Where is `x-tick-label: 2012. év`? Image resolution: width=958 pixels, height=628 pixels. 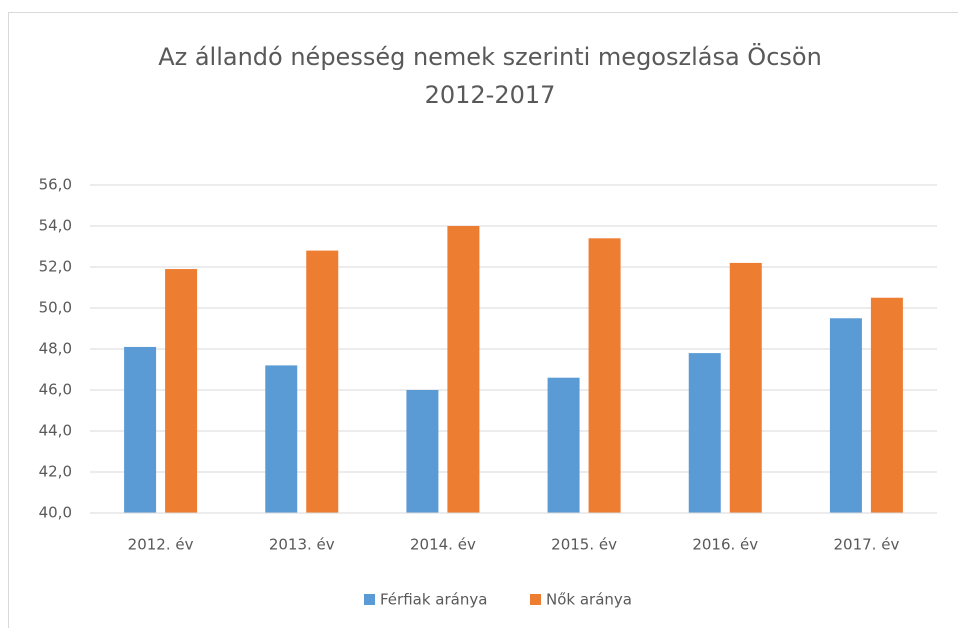 x-tick-label: 2012. év is located at coordinates (161, 545).